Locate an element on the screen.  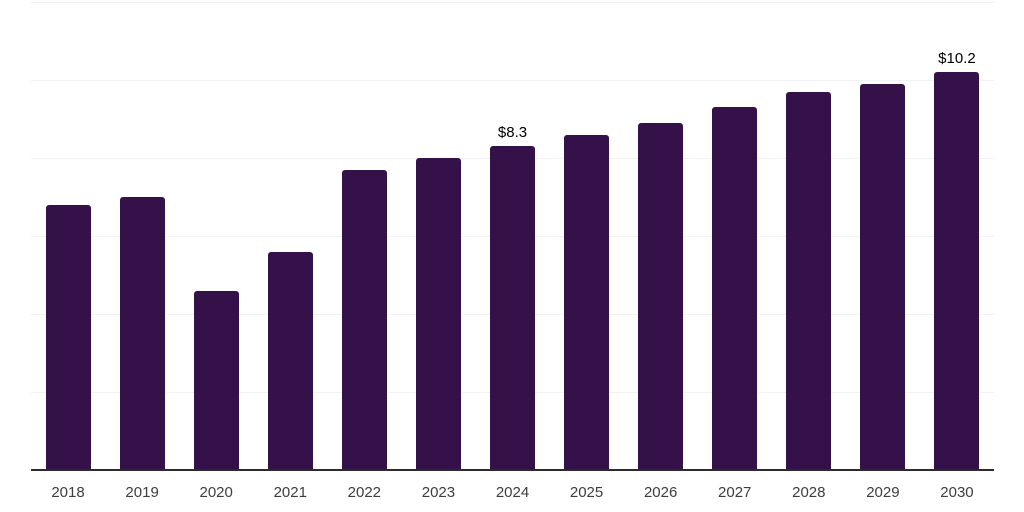
bar-2022 is located at coordinates (364, 319).